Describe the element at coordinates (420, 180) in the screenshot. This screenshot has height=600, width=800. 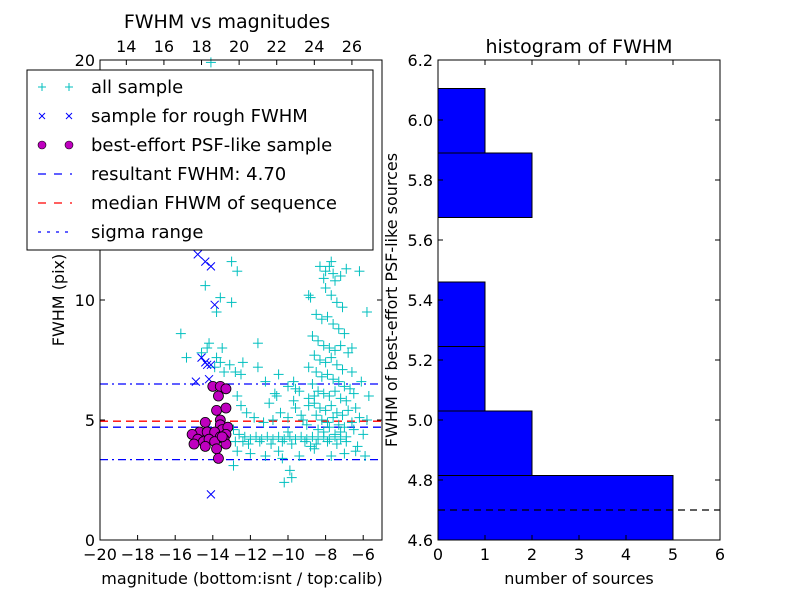
I see `hist-y-tick-label: 5.8` at that location.